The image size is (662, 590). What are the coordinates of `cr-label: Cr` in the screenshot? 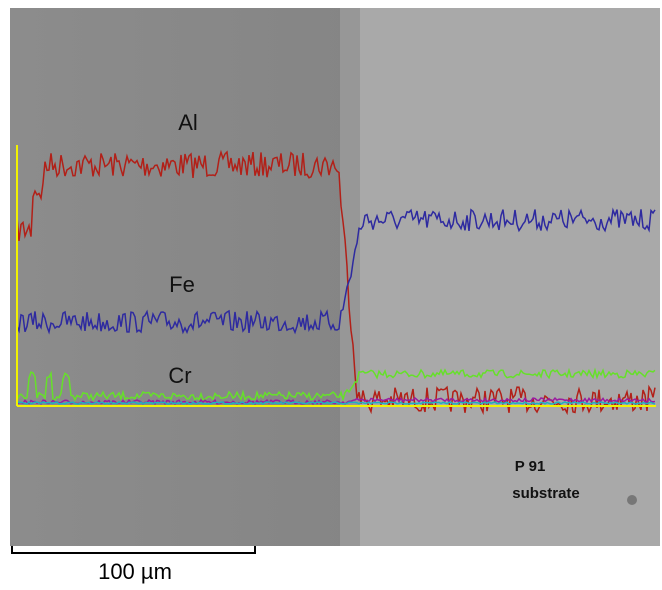 It's located at (179, 375).